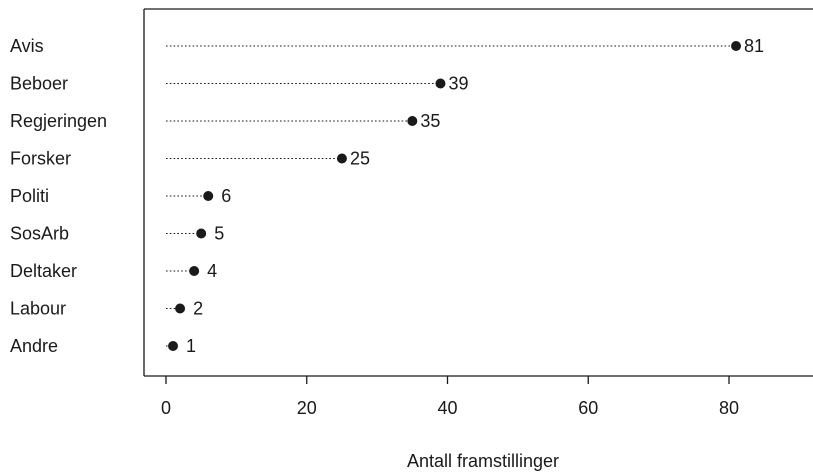 Image resolution: width=813 pixels, height=476 pixels. I want to click on x-tick-label: 60, so click(588, 408).